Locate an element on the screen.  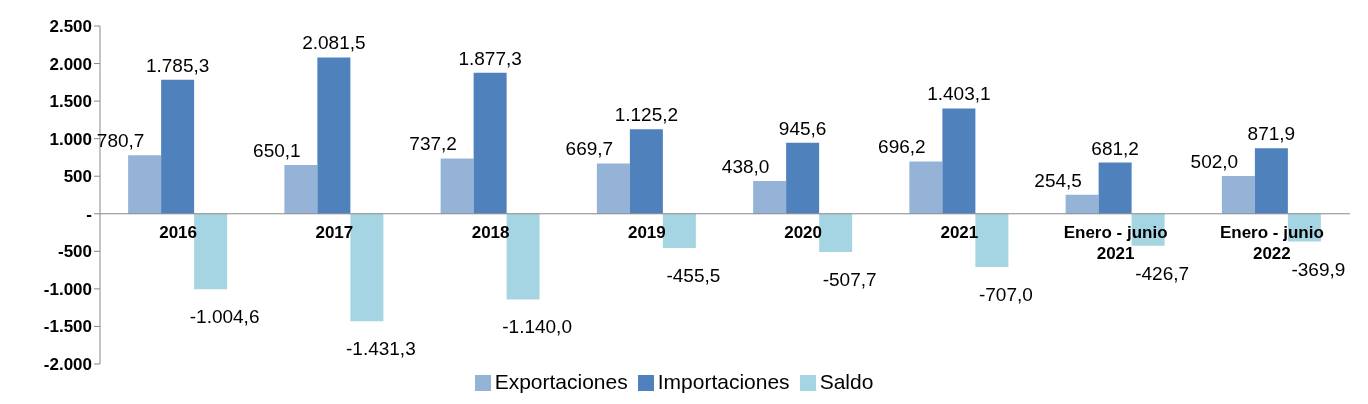
data-label: -1.431,3 is located at coordinates (381, 349).